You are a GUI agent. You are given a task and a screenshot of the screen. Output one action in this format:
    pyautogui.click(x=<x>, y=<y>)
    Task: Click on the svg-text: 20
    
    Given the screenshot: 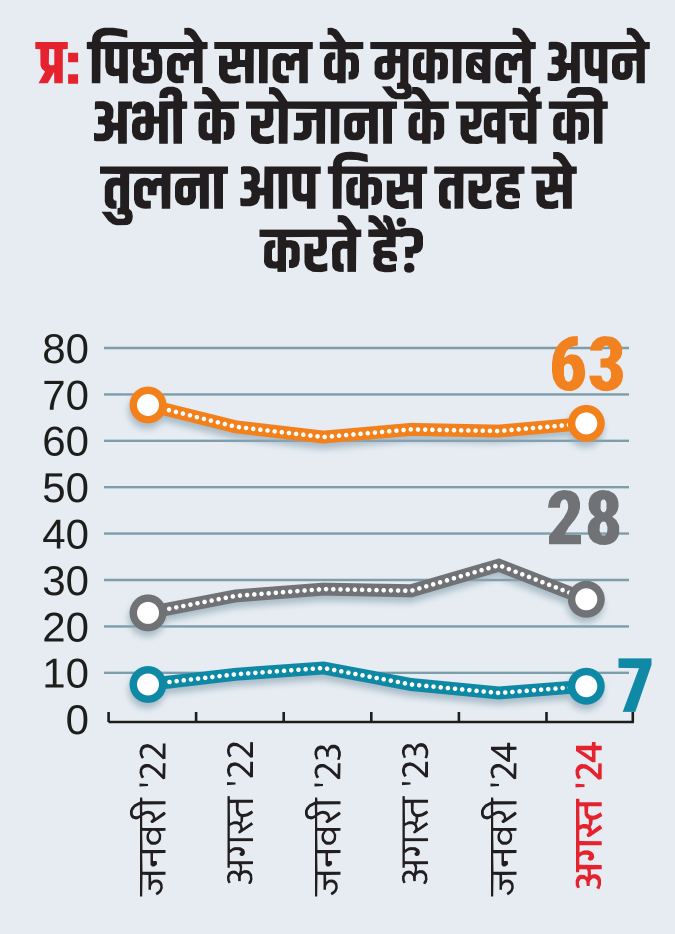 What is the action you would take?
    pyautogui.click(x=65, y=626)
    